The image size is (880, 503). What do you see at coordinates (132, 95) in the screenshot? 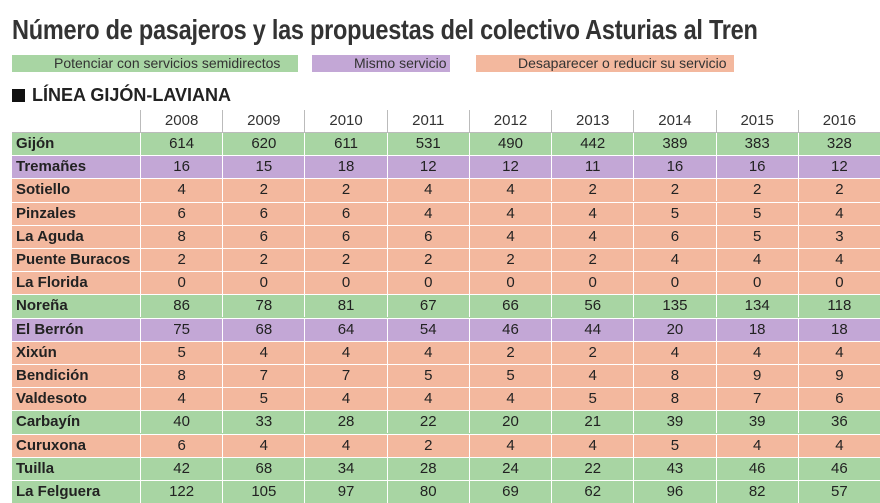
I see `section-title: LÍNEA GIJÓN-LAVIANA` at bounding box center [132, 95].